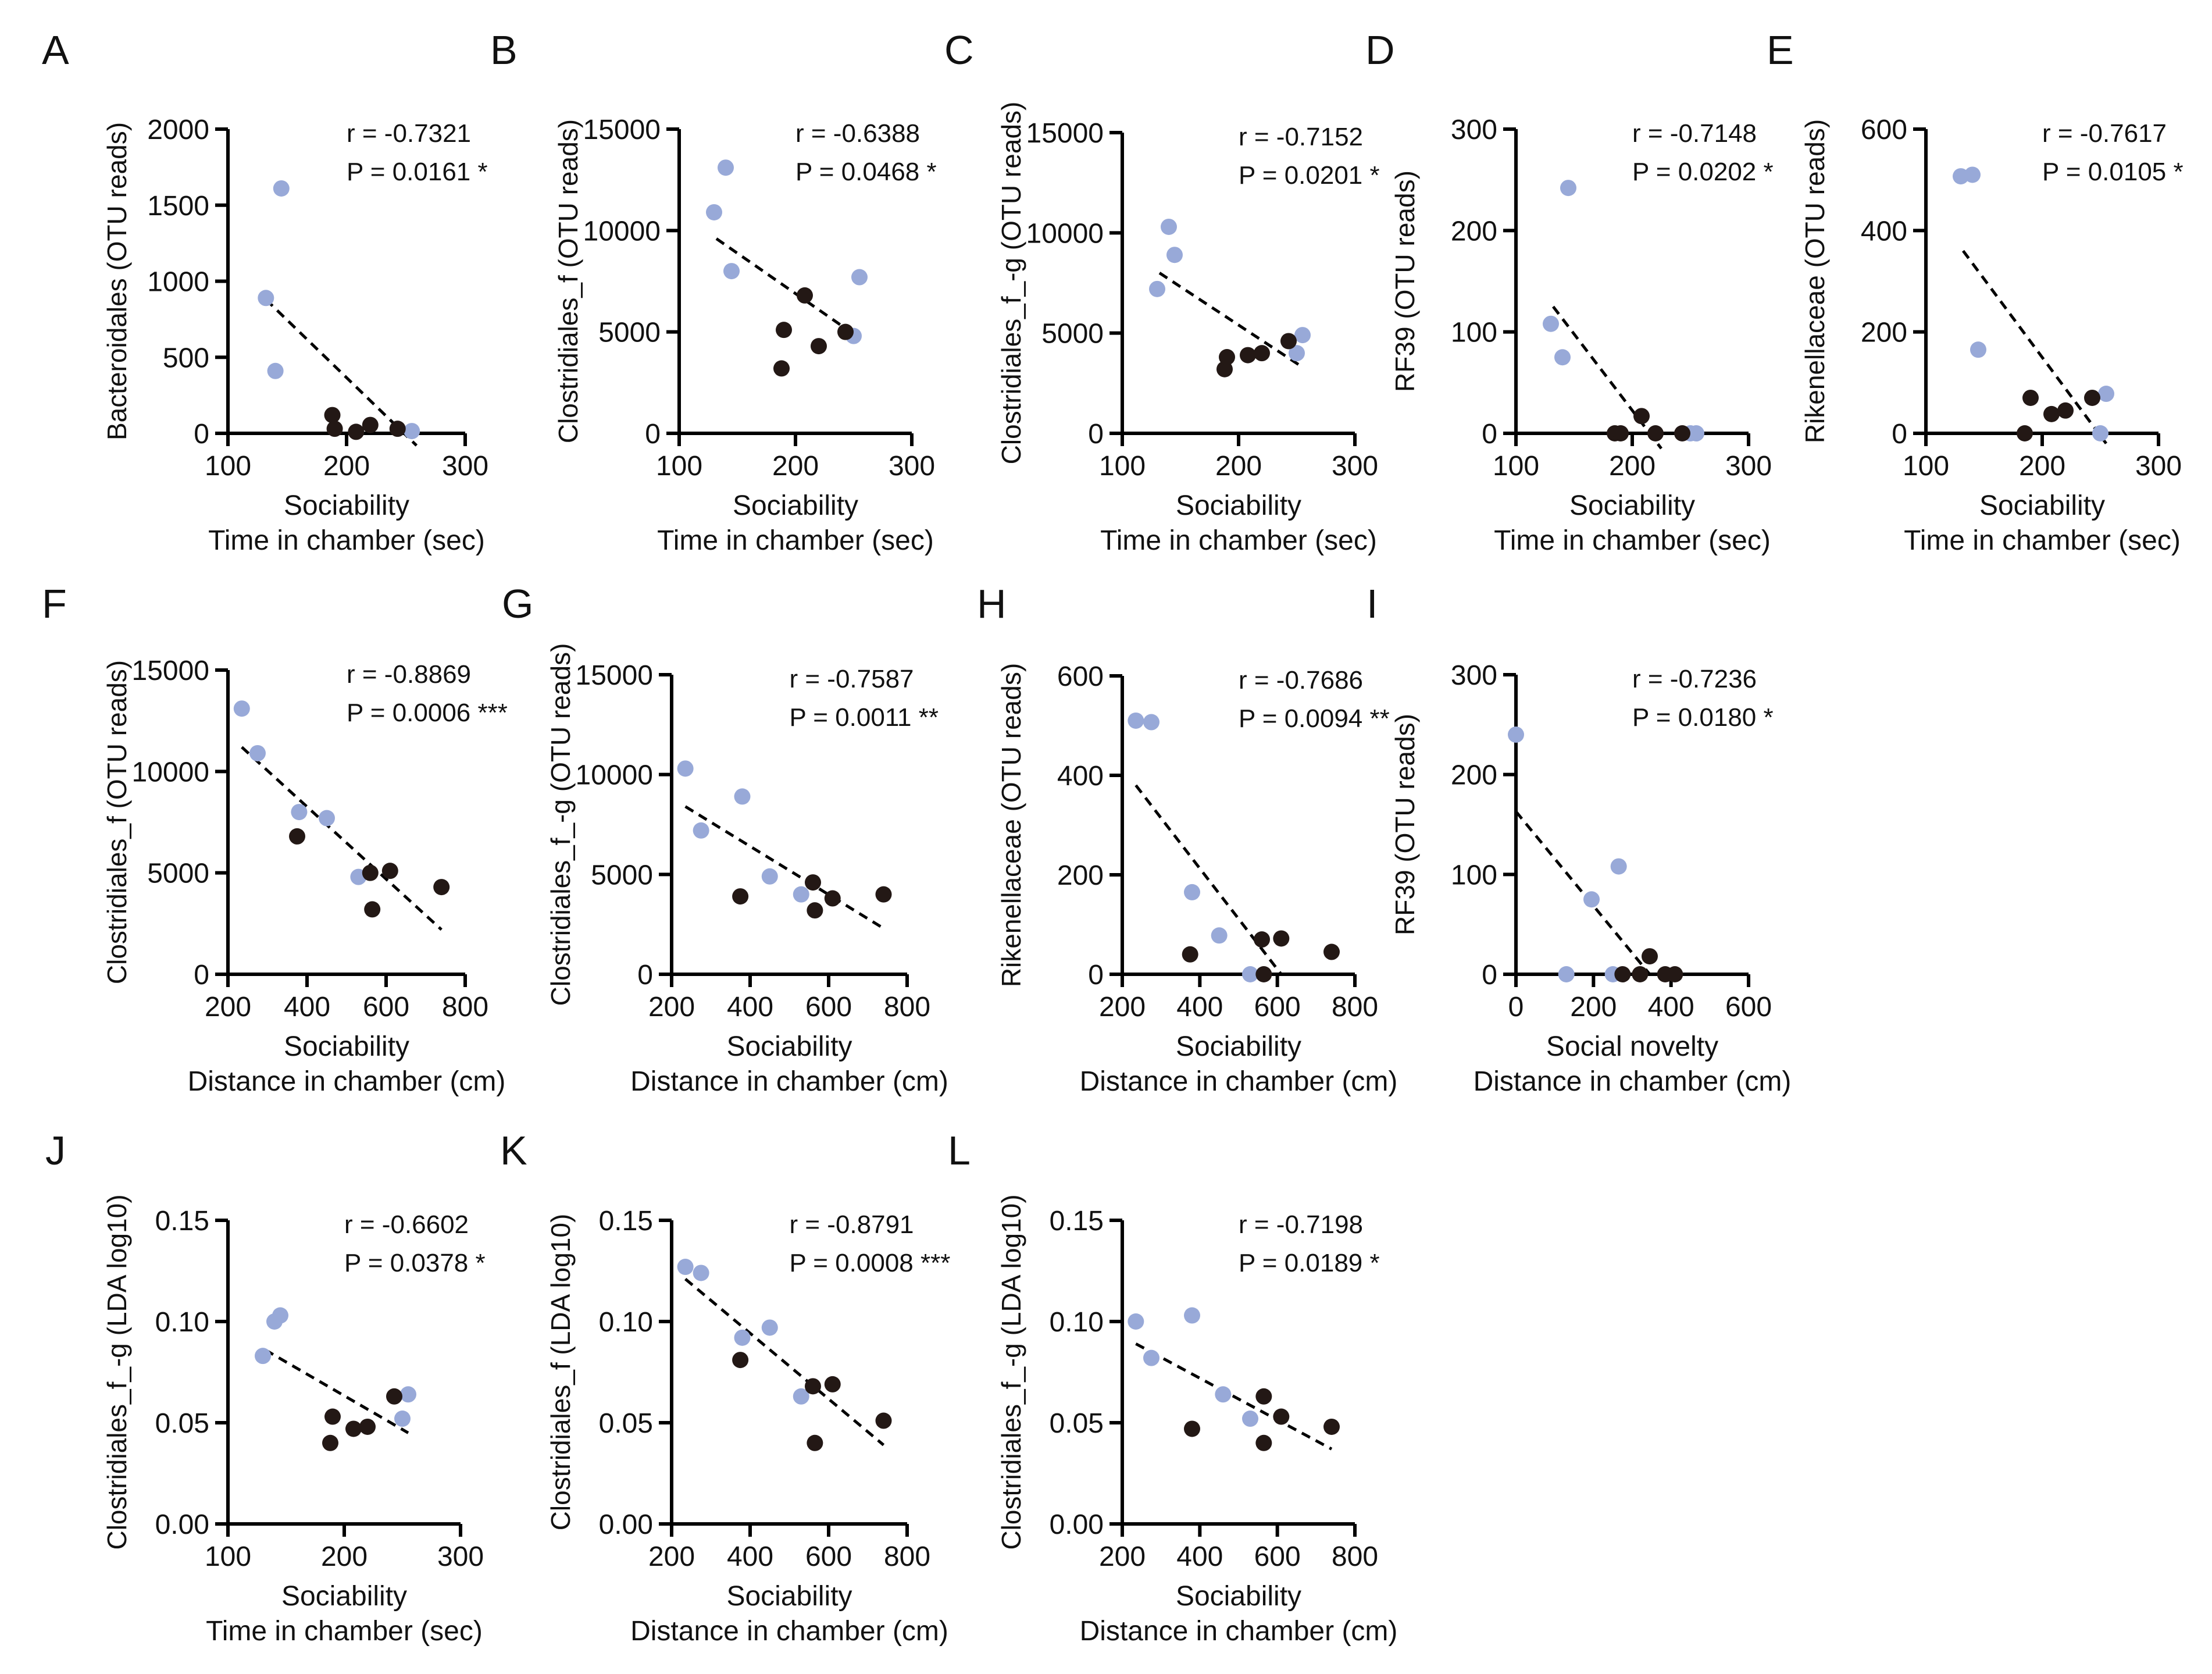  Describe the element at coordinates (333, 1416) in the screenshot. I see `panel-J-point-black` at that location.